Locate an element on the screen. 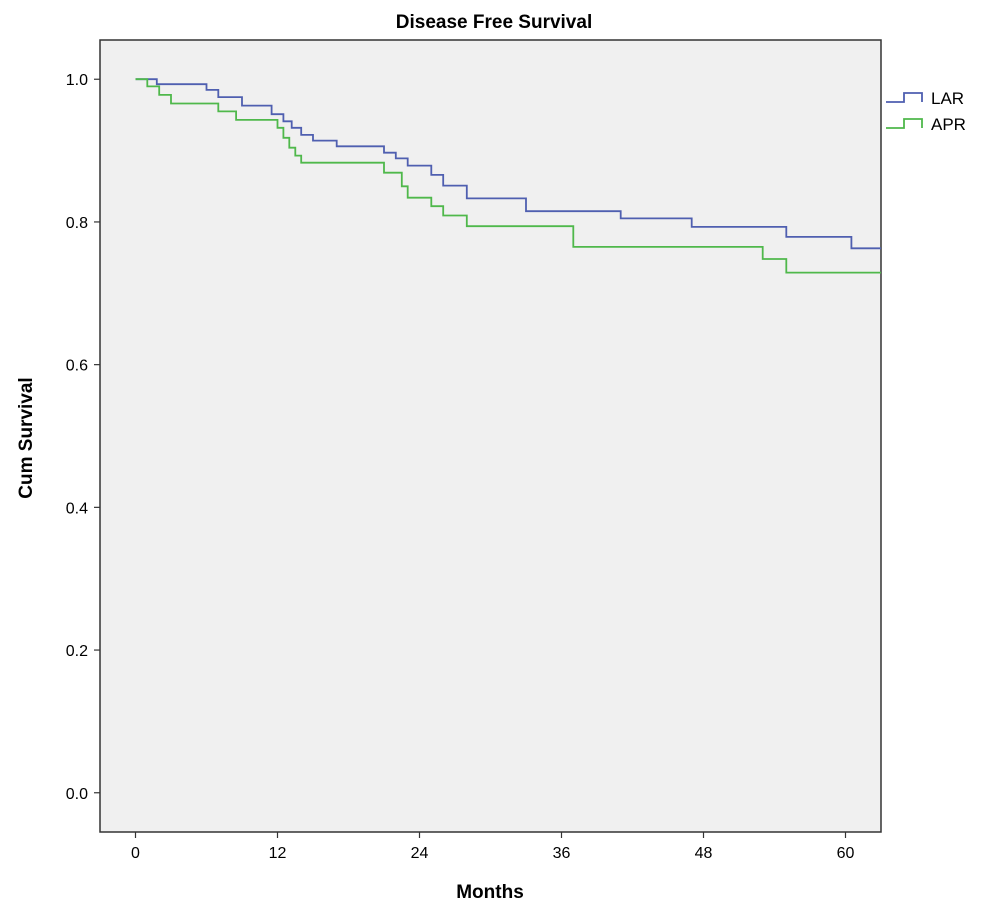 The width and height of the screenshot is (986, 909). y-axis-label: Cum Survival is located at coordinates (26, 437).